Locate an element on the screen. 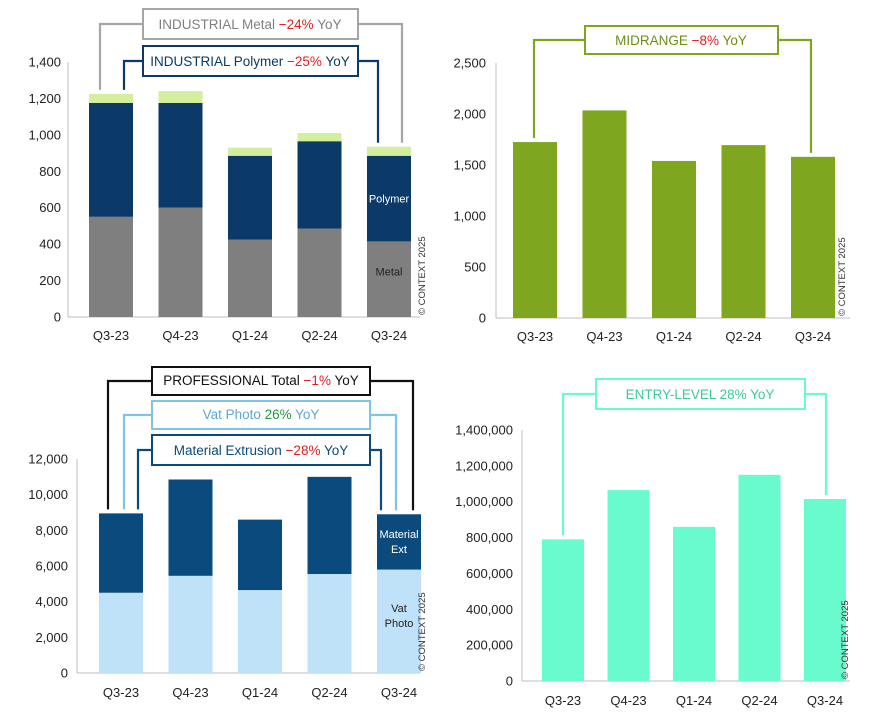 The width and height of the screenshot is (887, 722). annotation-change: −8% is located at coordinates (705, 40).